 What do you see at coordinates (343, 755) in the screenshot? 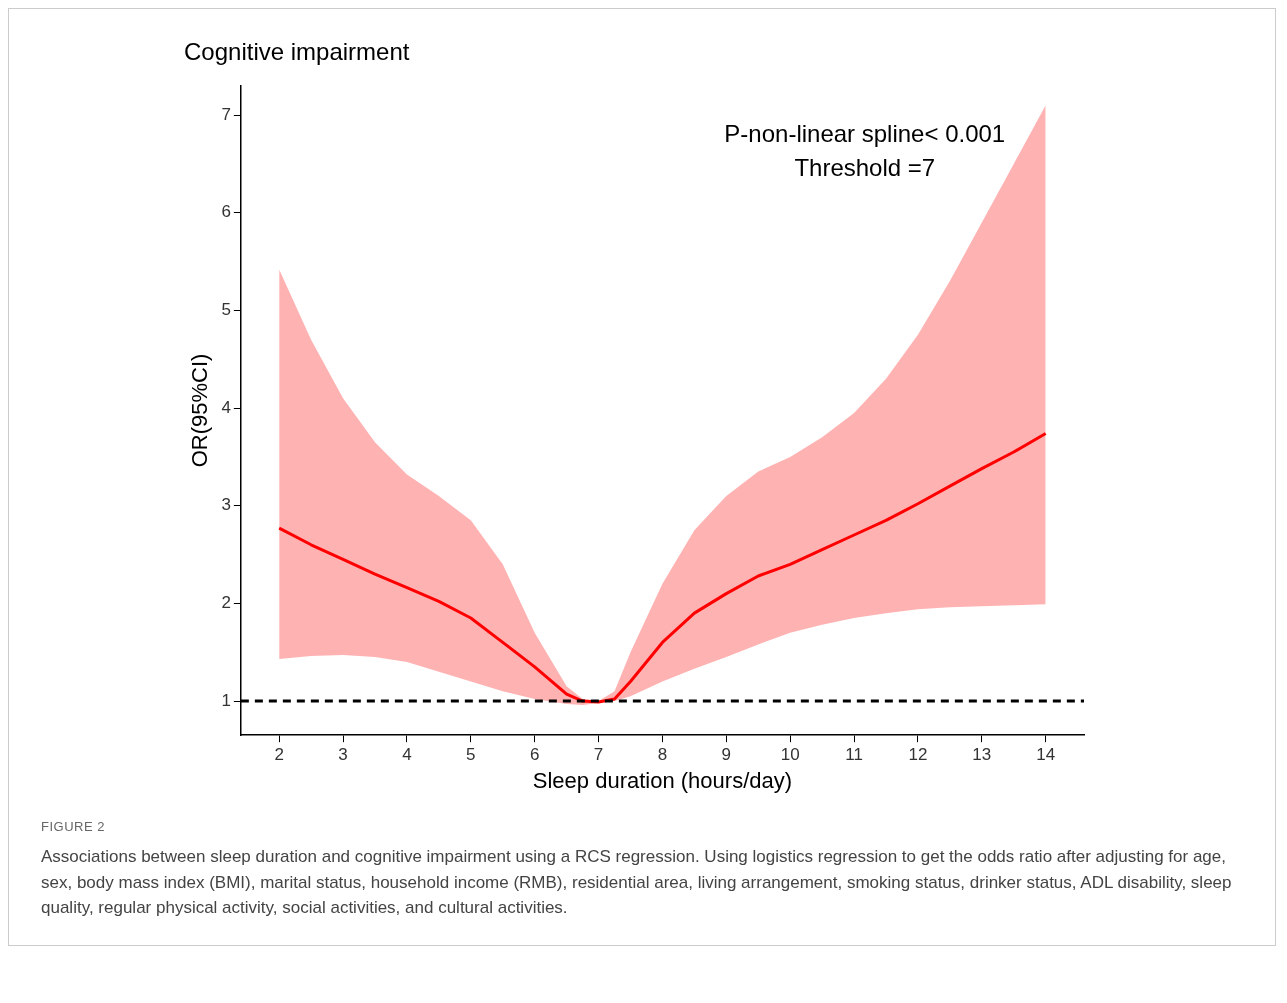
I see `x-tick-label: 3` at bounding box center [343, 755].